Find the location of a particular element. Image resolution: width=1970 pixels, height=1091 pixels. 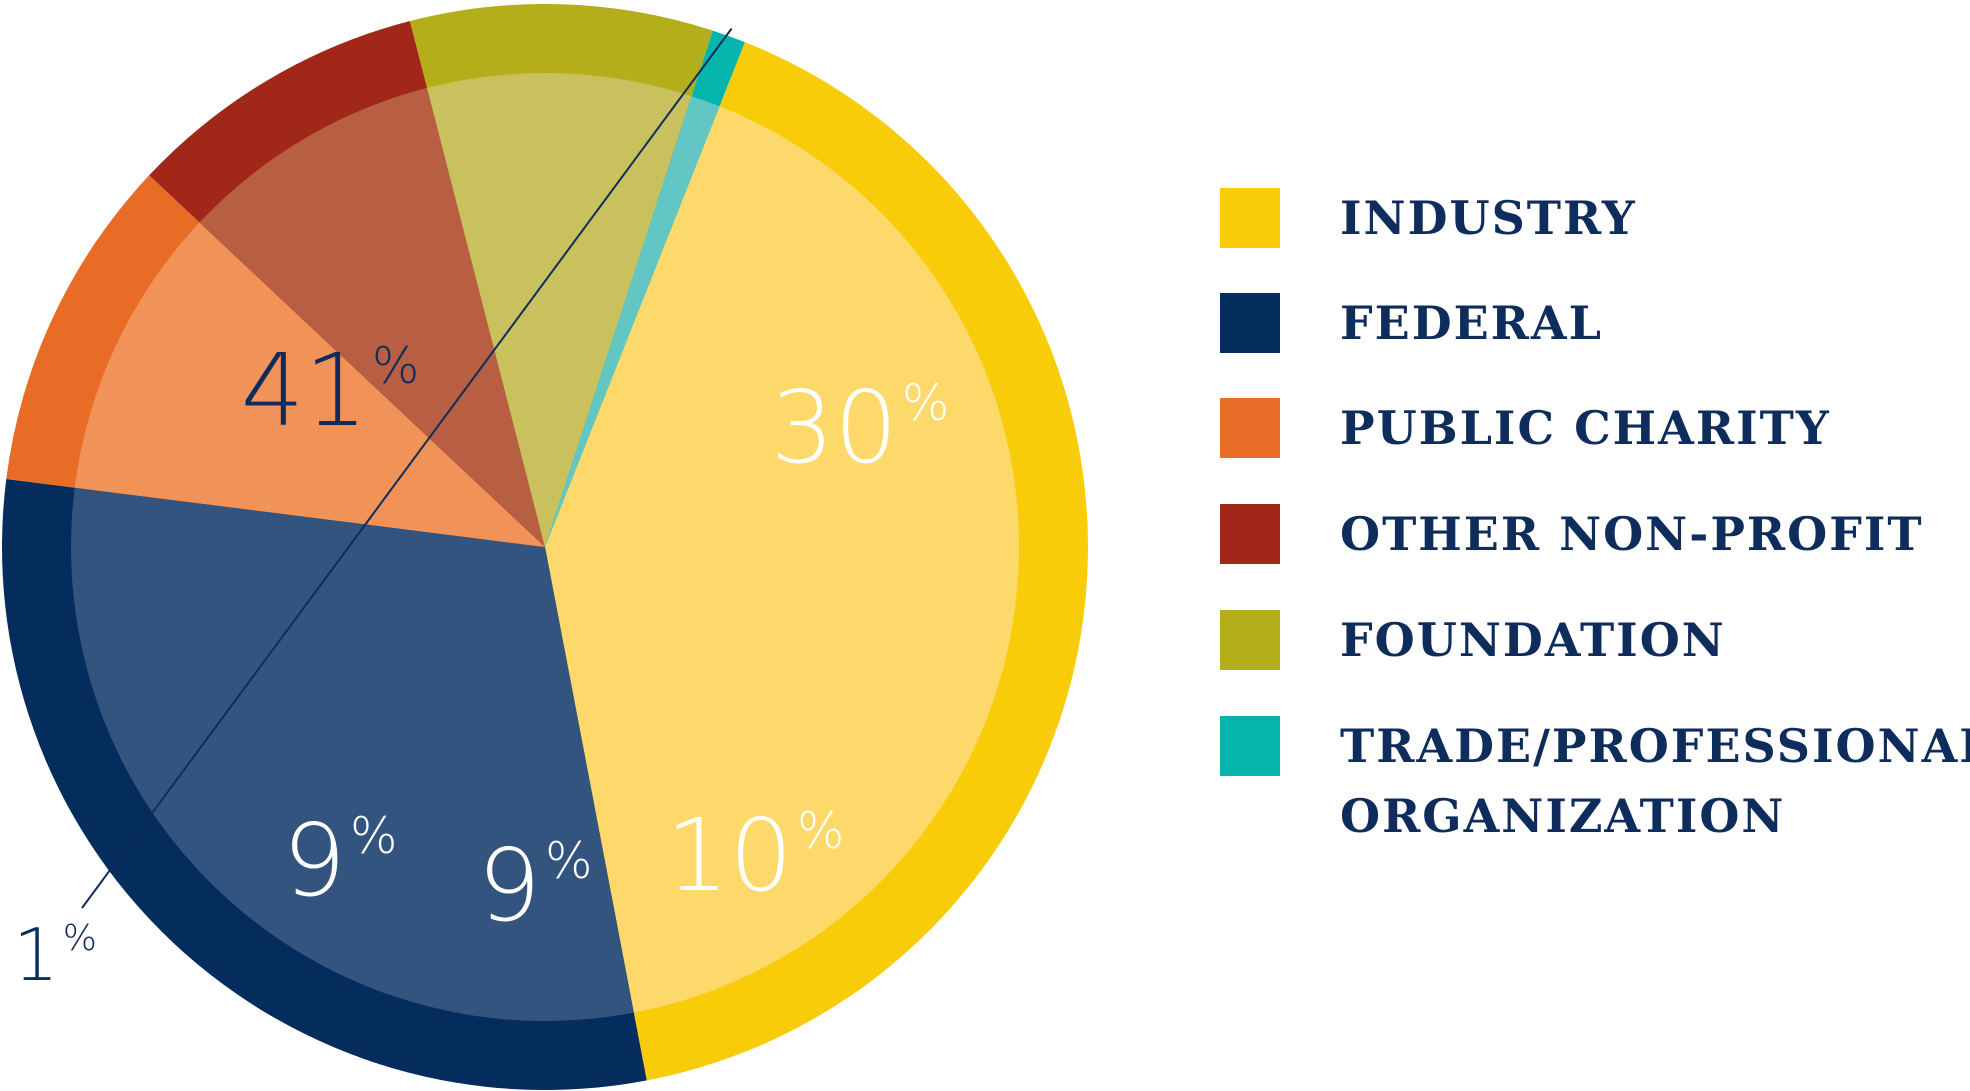

legend-item-industry: INDUSTRY is located at coordinates (1428, 218).